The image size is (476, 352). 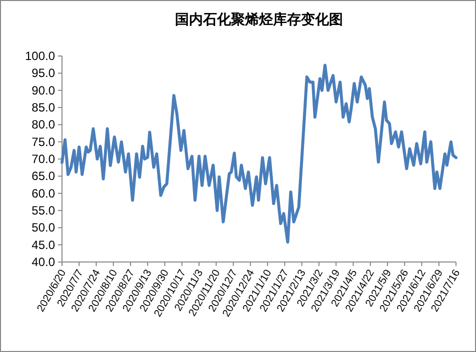 I want to click on y-tick-label: 40.0, so click(x=44, y=262).